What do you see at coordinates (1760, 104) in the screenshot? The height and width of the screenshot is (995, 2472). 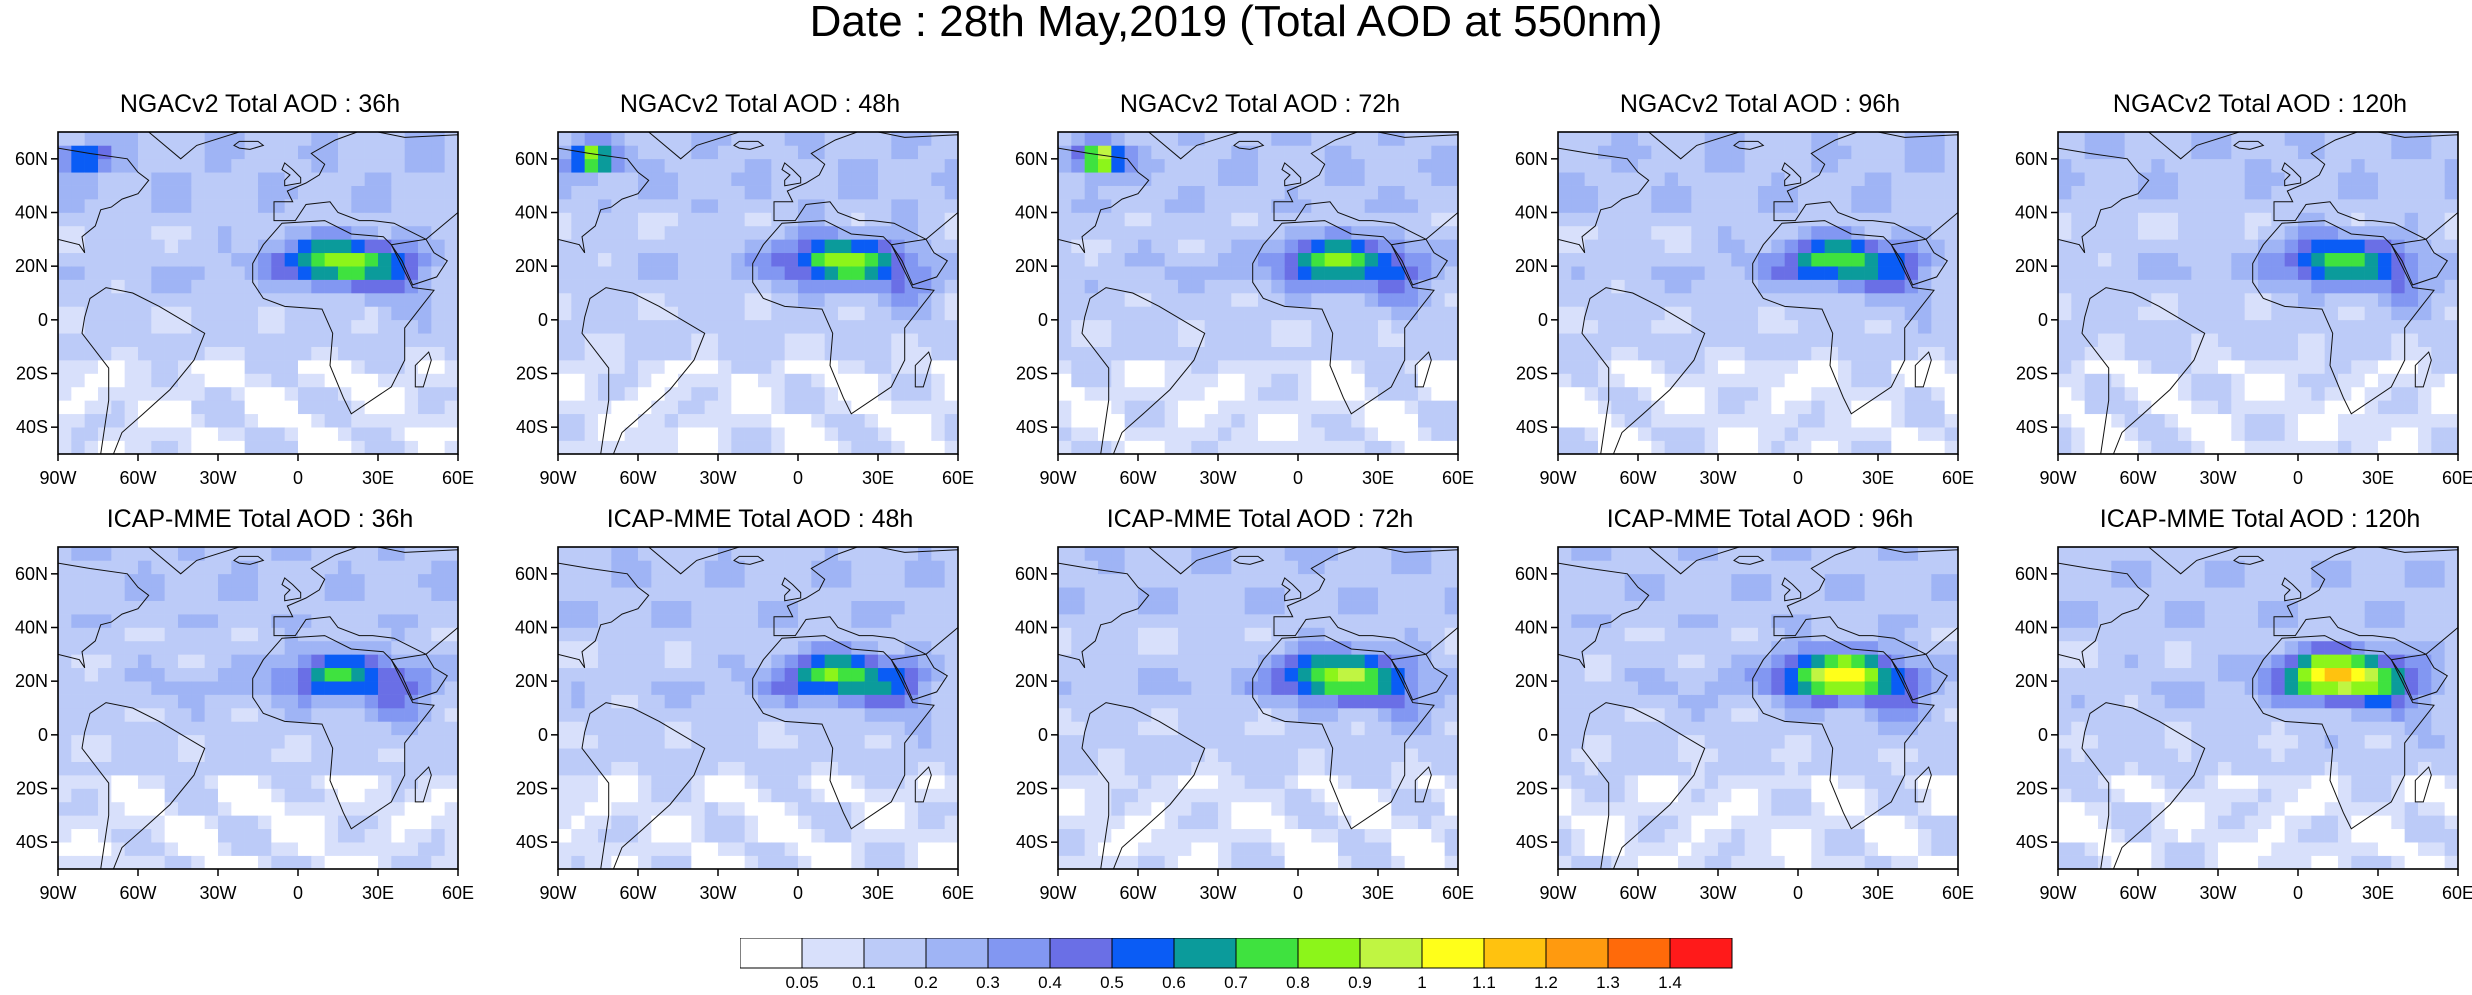 I see `panel-title: NGACv2 Total AOD : 96h` at bounding box center [1760, 104].